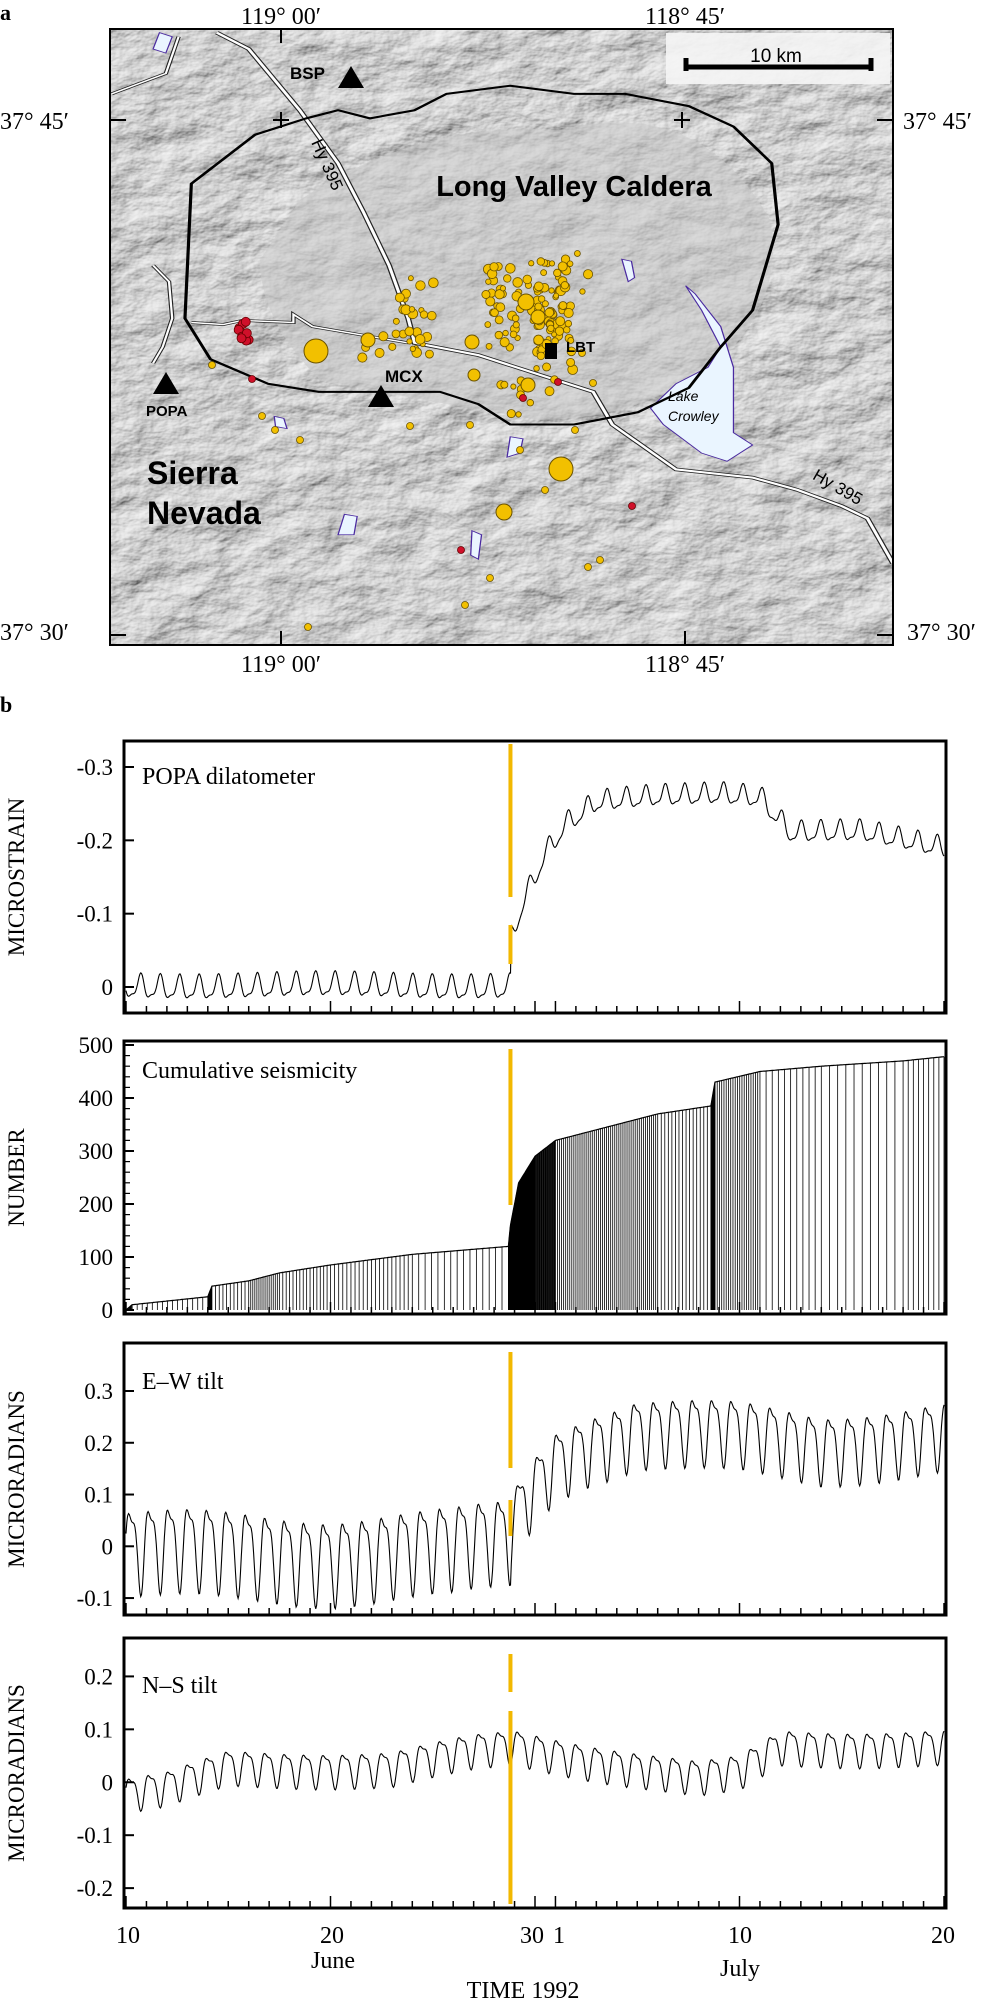 The image size is (1000, 2002). What do you see at coordinates (535, 1183) in the screenshot?
I see `cumulative-count-line` at bounding box center [535, 1183].